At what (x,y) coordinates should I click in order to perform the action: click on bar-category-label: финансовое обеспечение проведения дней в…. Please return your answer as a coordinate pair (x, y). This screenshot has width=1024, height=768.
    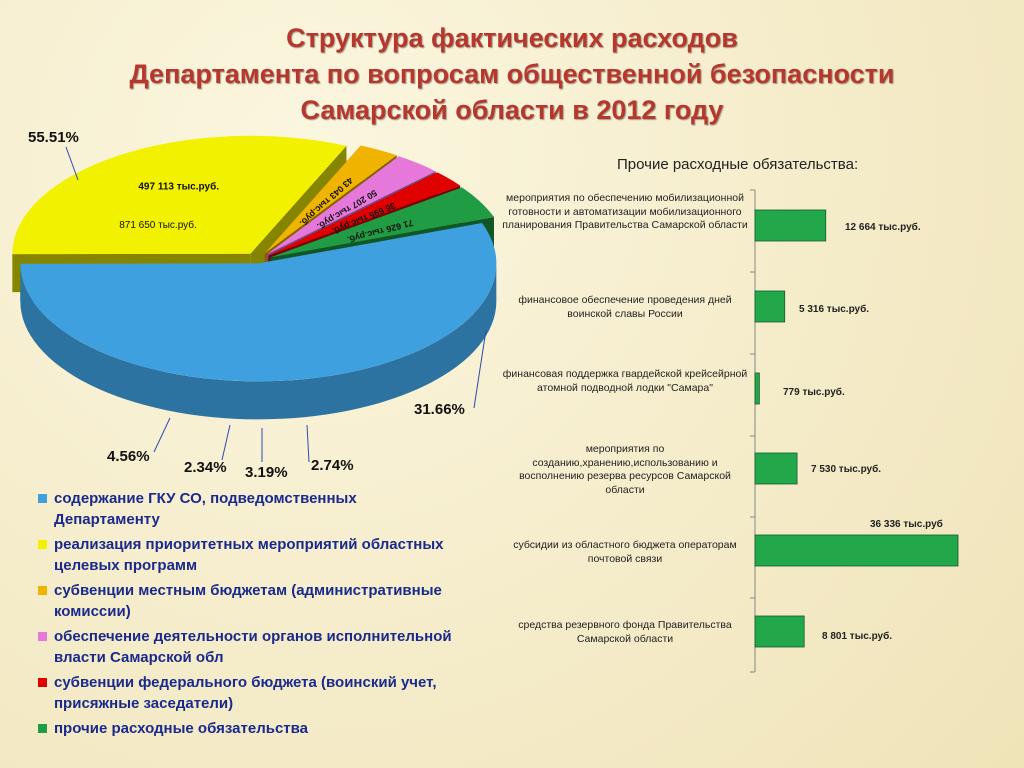
    Looking at the image, I should click on (625, 307).